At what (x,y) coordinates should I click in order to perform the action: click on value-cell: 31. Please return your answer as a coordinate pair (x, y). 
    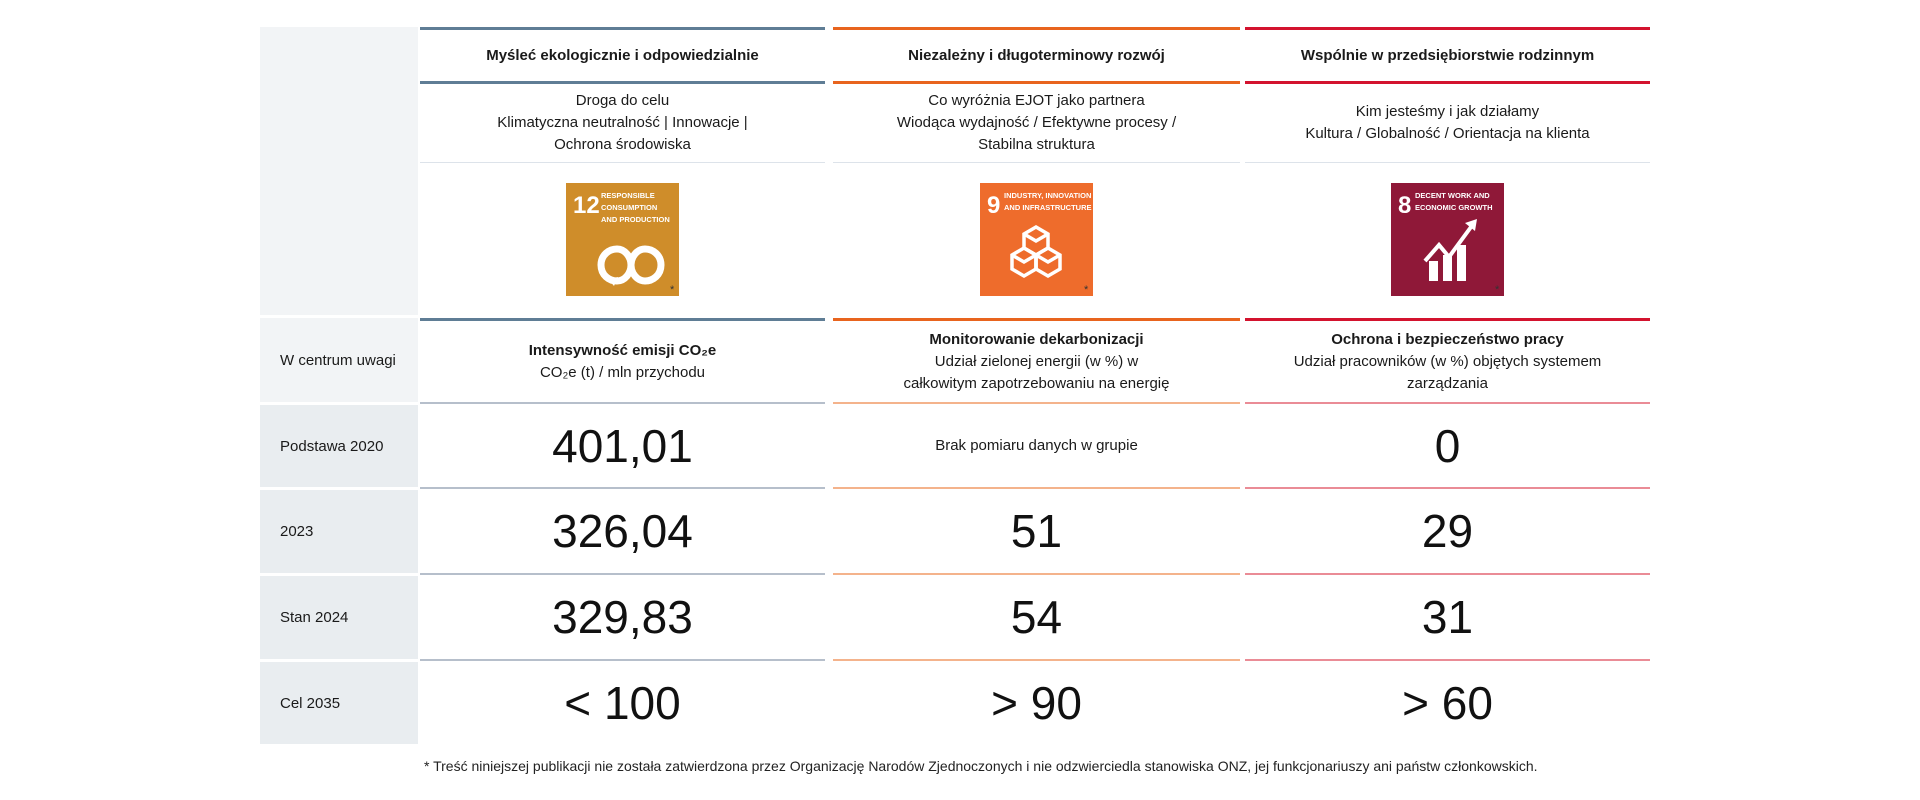
    Looking at the image, I should click on (1447, 616).